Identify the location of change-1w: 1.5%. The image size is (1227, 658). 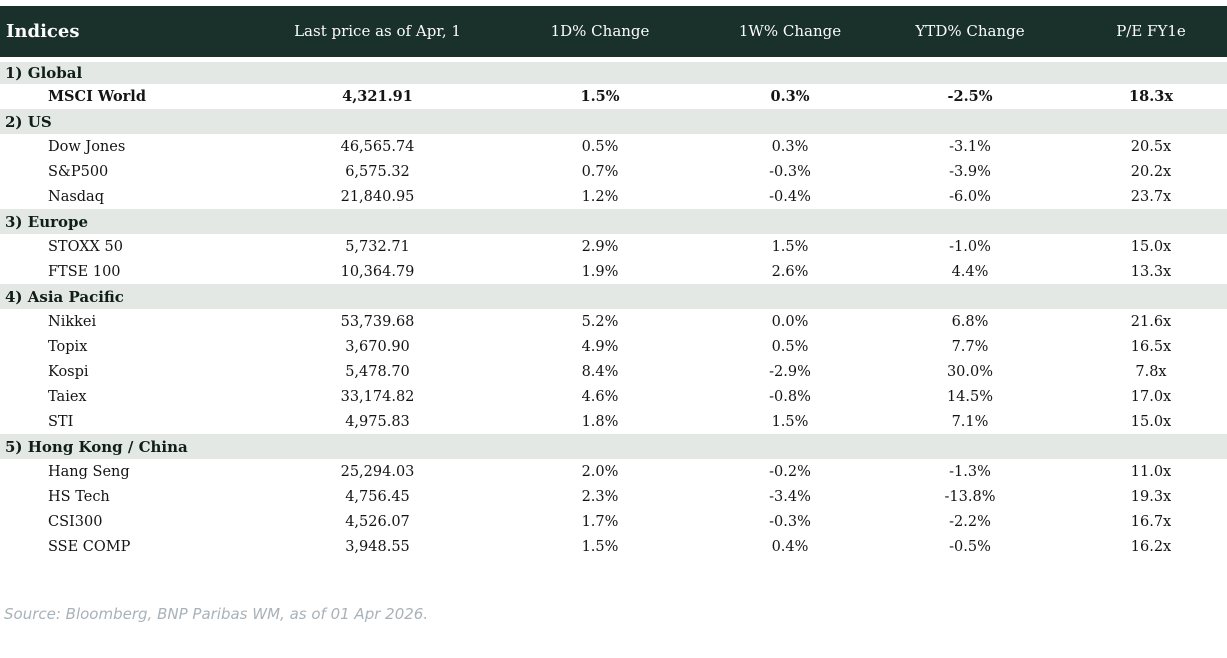
(790, 421).